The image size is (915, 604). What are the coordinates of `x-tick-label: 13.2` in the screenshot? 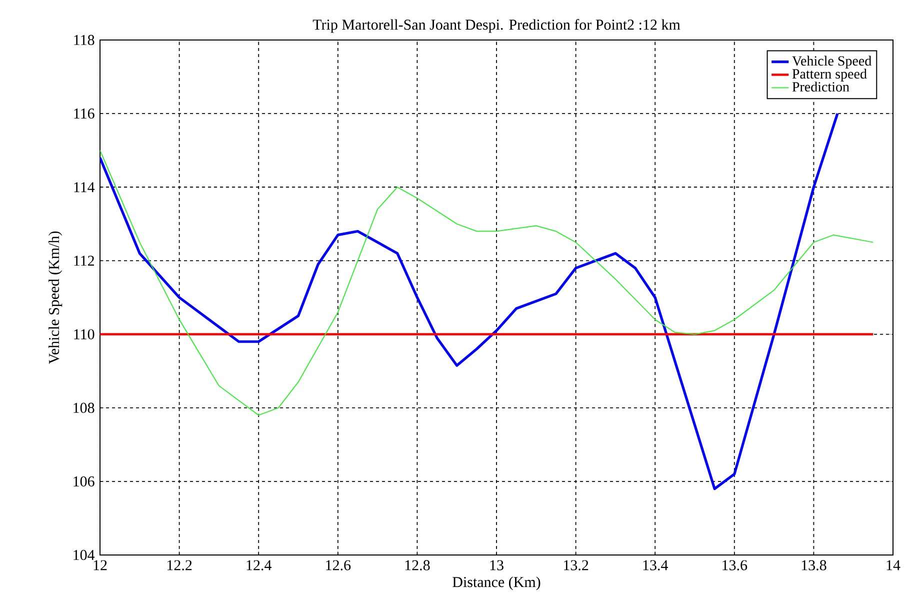 It's located at (576, 565).